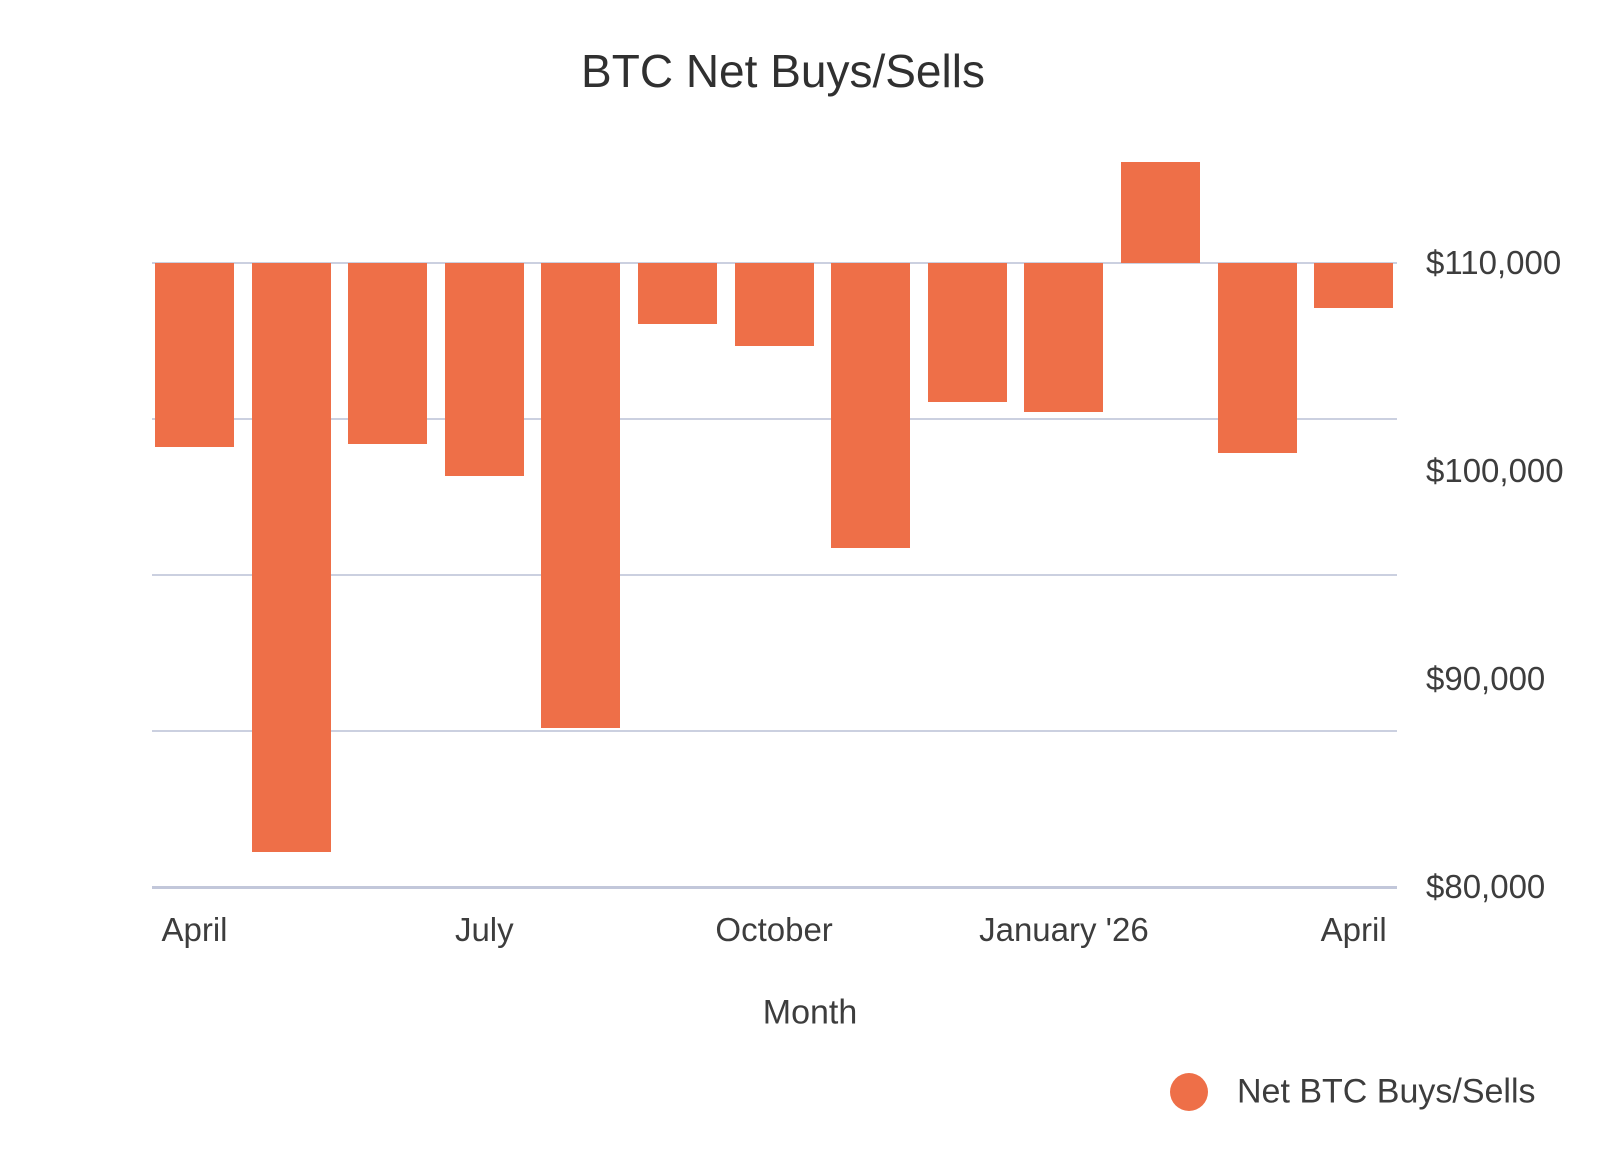  Describe the element at coordinates (1064, 337) in the screenshot. I see `bar-January '26` at that location.